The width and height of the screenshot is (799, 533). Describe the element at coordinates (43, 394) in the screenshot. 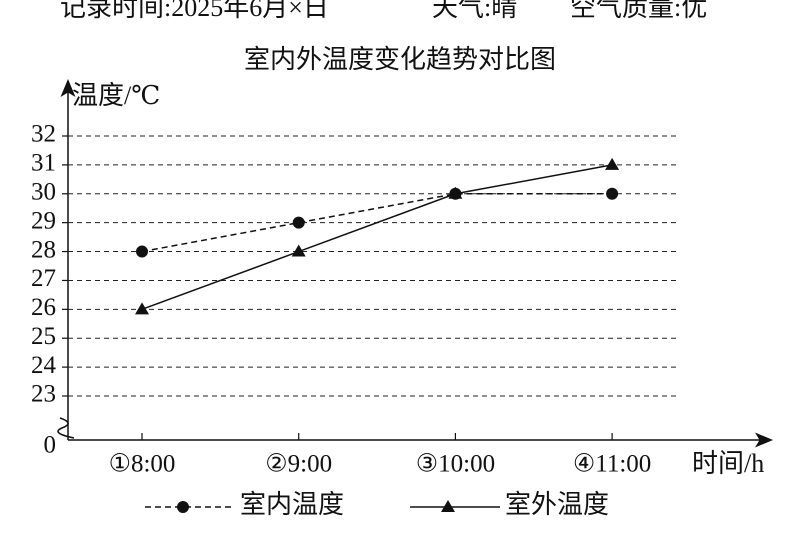

I see `y-tick-label: 23` at that location.